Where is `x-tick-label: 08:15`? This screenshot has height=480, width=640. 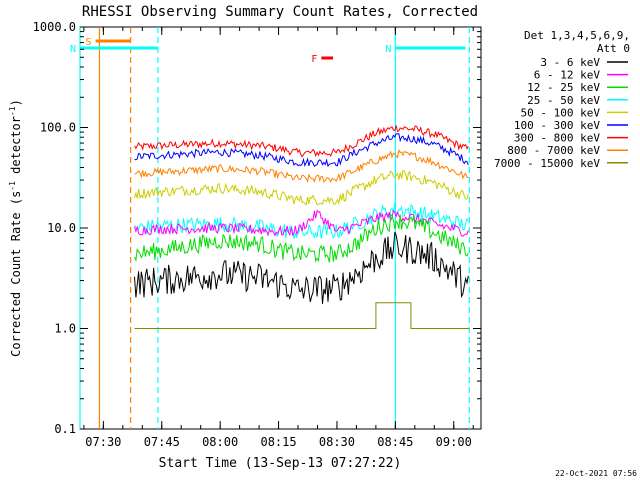
x-tick-label: 08:15 is located at coordinates (278, 442).